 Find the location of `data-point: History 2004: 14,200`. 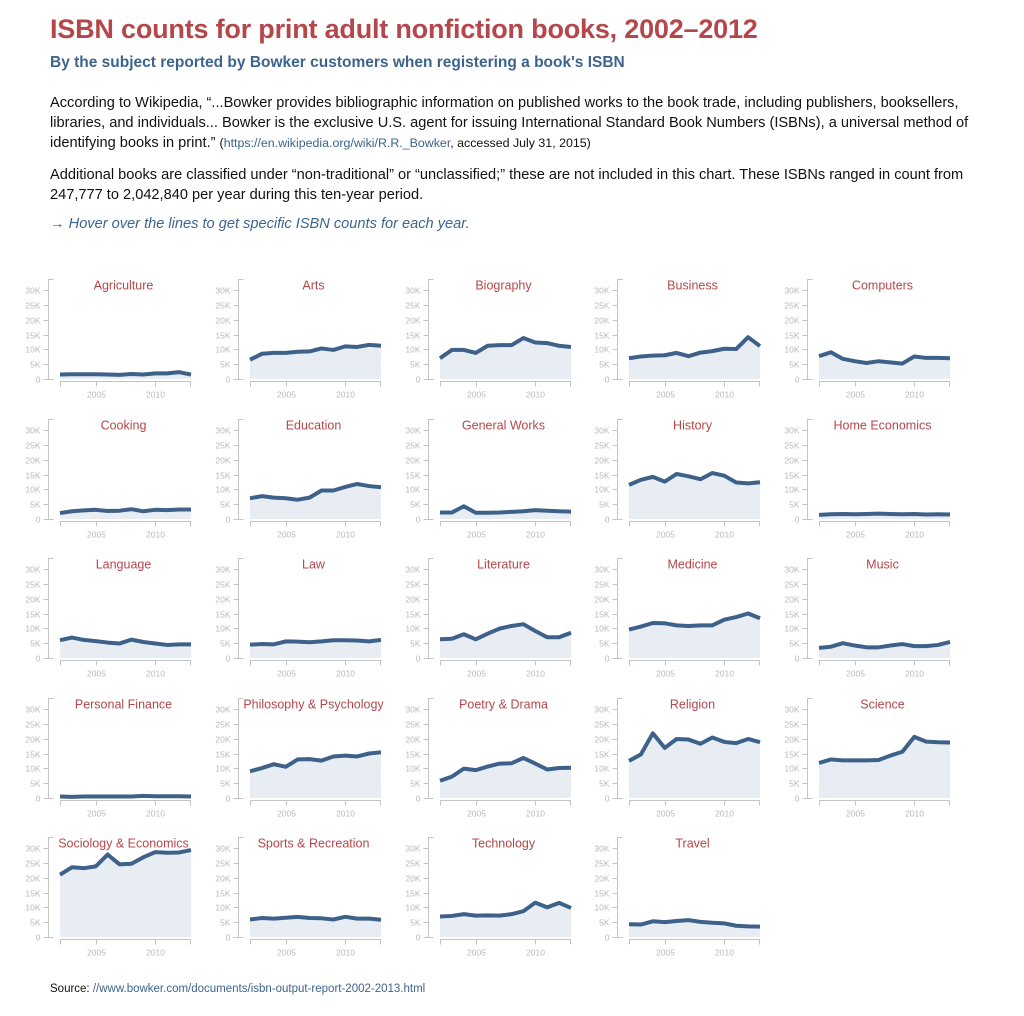

data-point: History 2004: 14,200 is located at coordinates (653, 476).